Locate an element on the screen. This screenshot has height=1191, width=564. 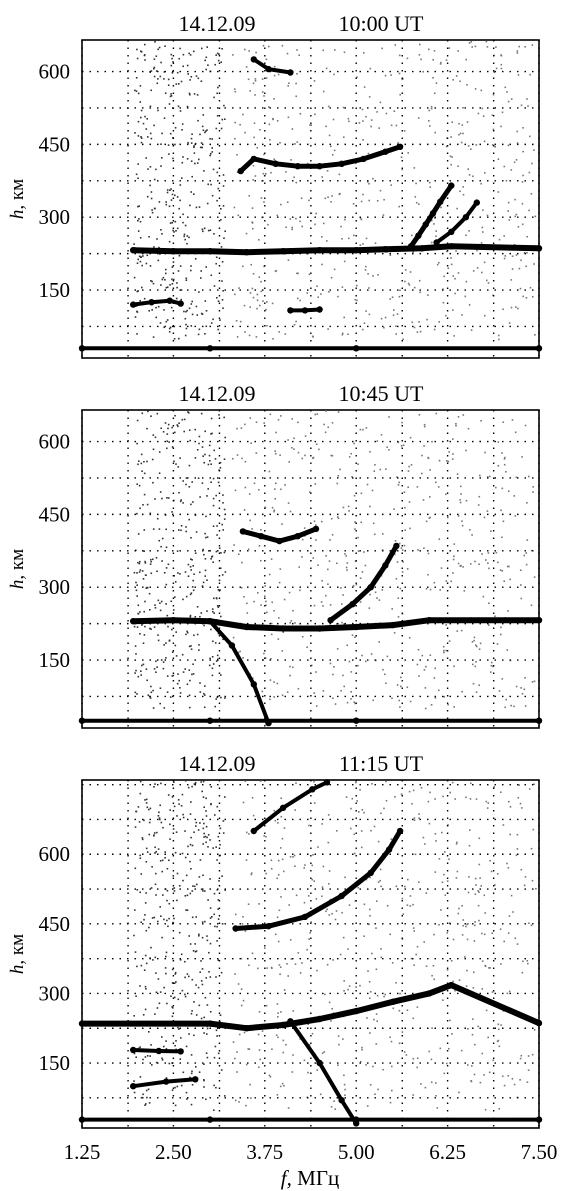
x-tick-label: 3.75 is located at coordinates (264, 1152).